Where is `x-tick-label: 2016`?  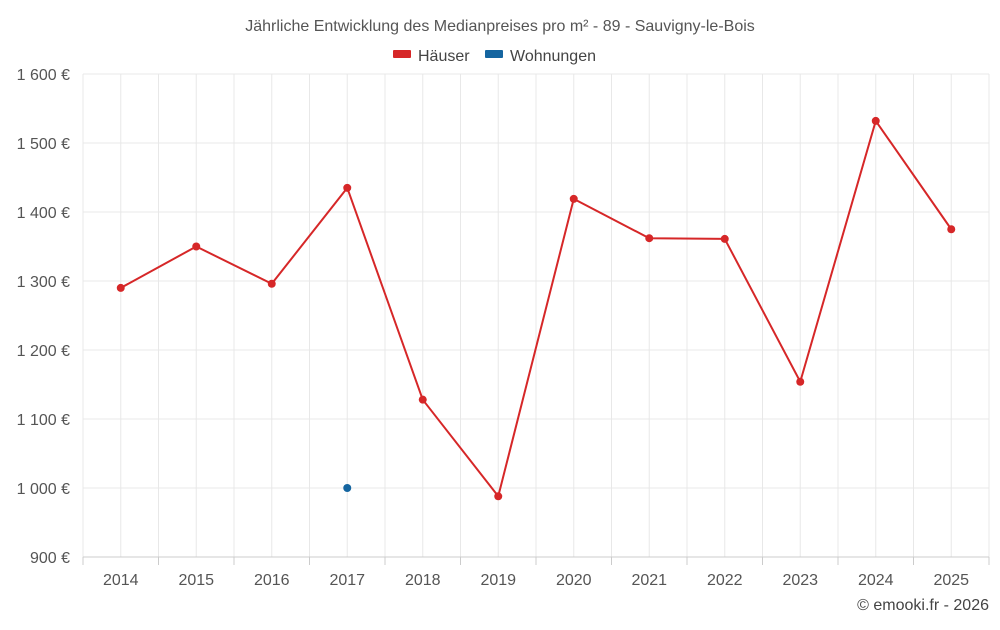 x-tick-label: 2016 is located at coordinates (272, 580).